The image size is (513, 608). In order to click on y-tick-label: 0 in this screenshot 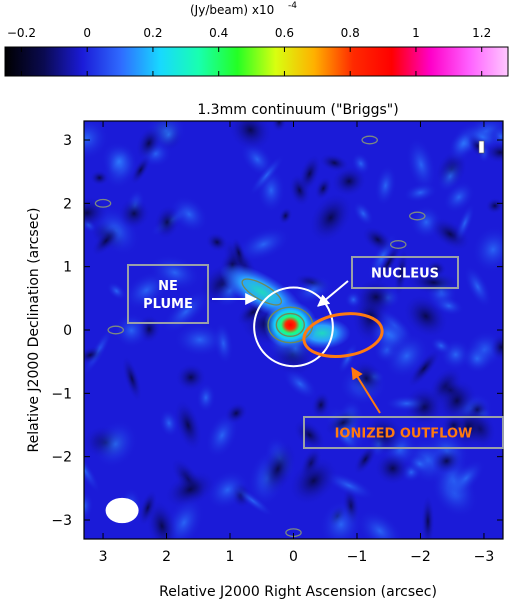, I will do `click(67, 331)`.